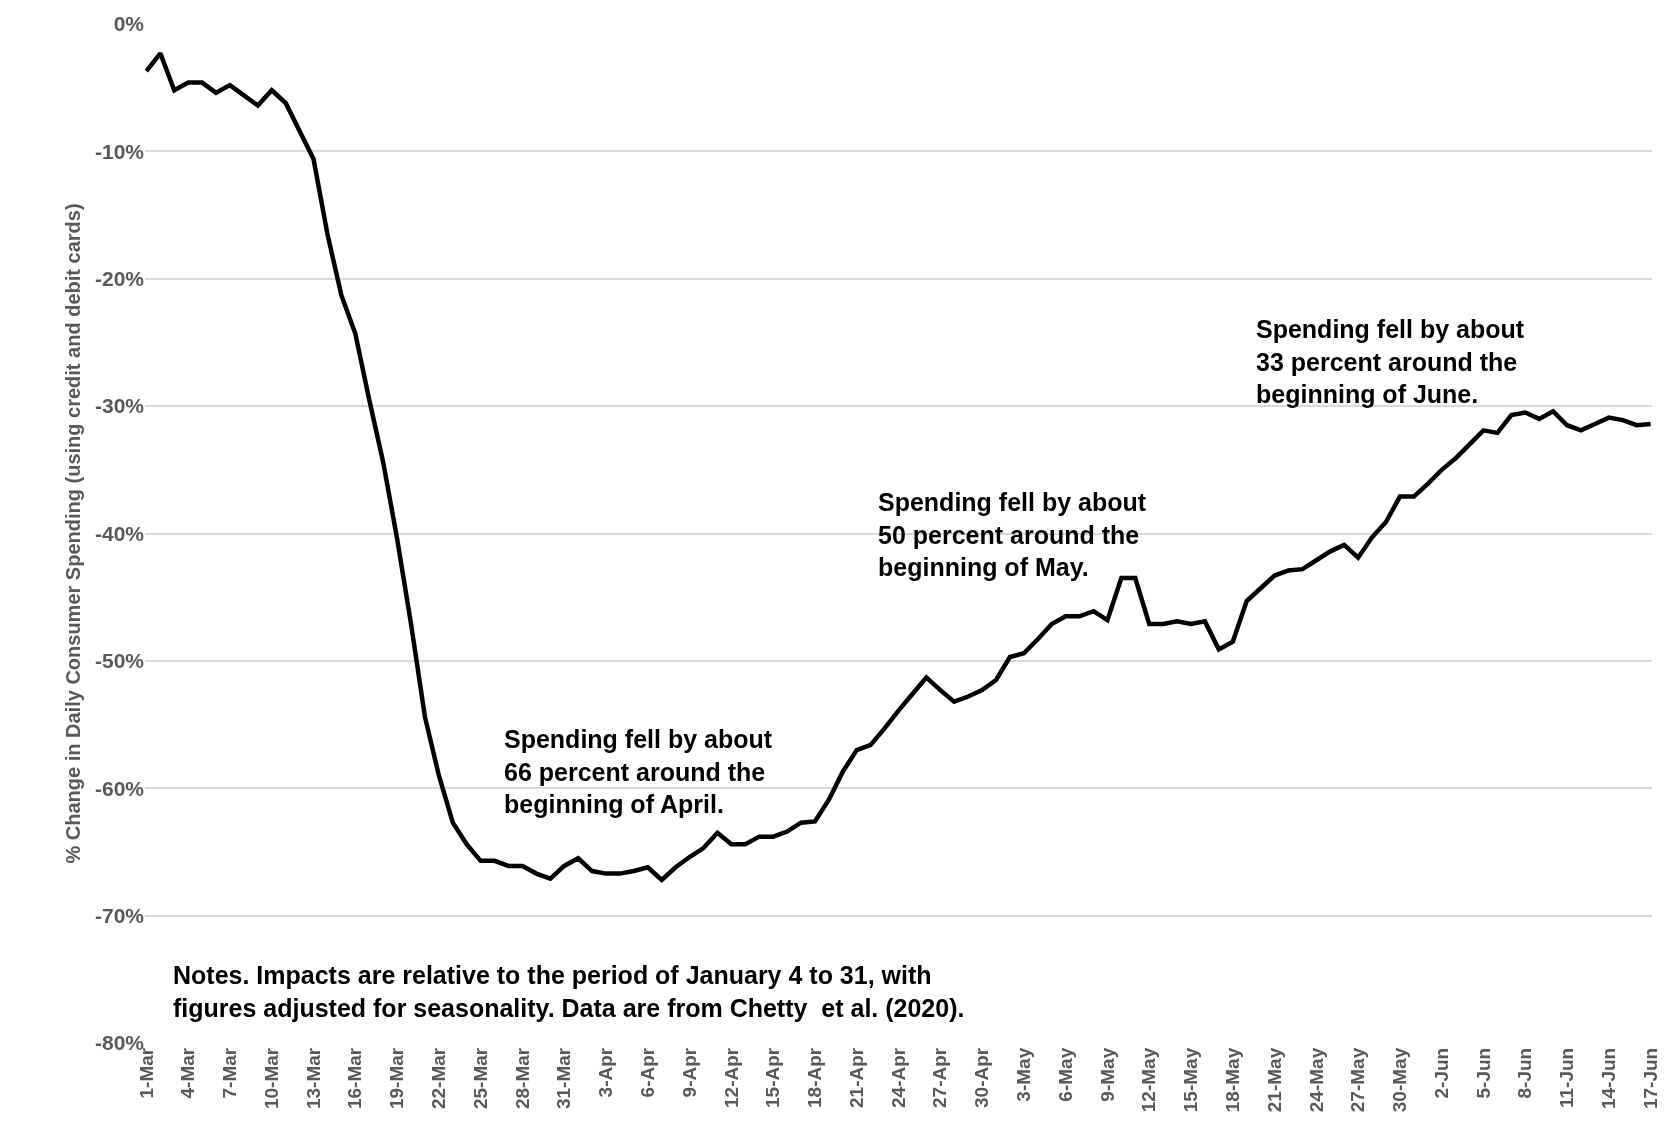  I want to click on y-tick-label: -60%, so click(119, 788).